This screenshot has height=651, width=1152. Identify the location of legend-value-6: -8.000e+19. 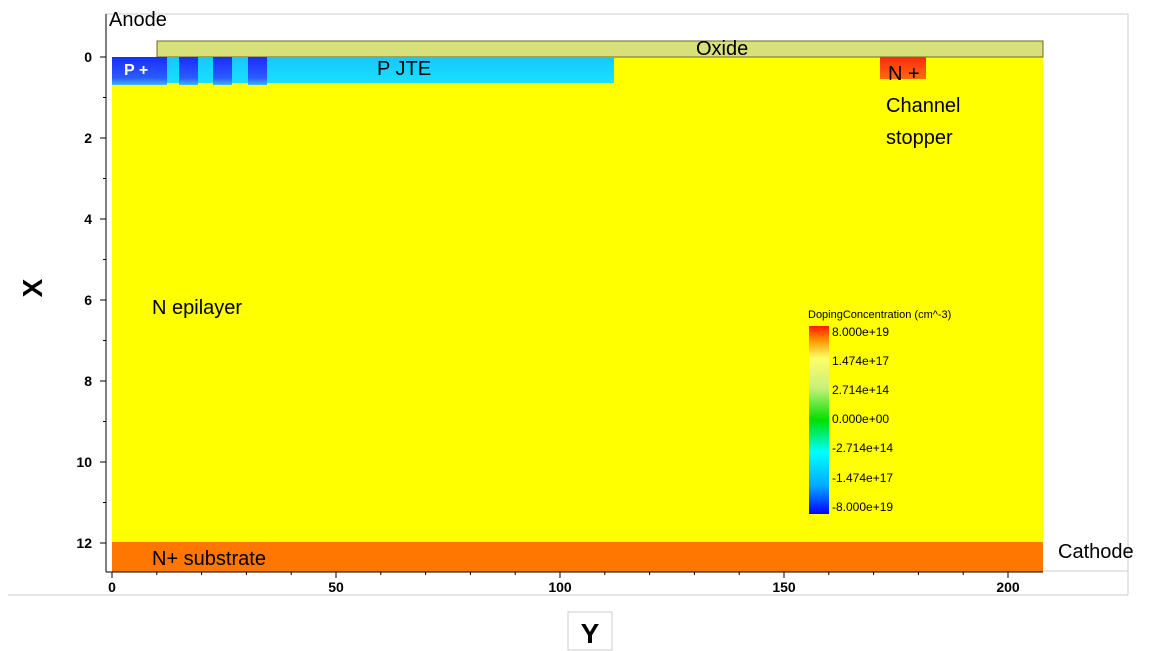
(862, 507).